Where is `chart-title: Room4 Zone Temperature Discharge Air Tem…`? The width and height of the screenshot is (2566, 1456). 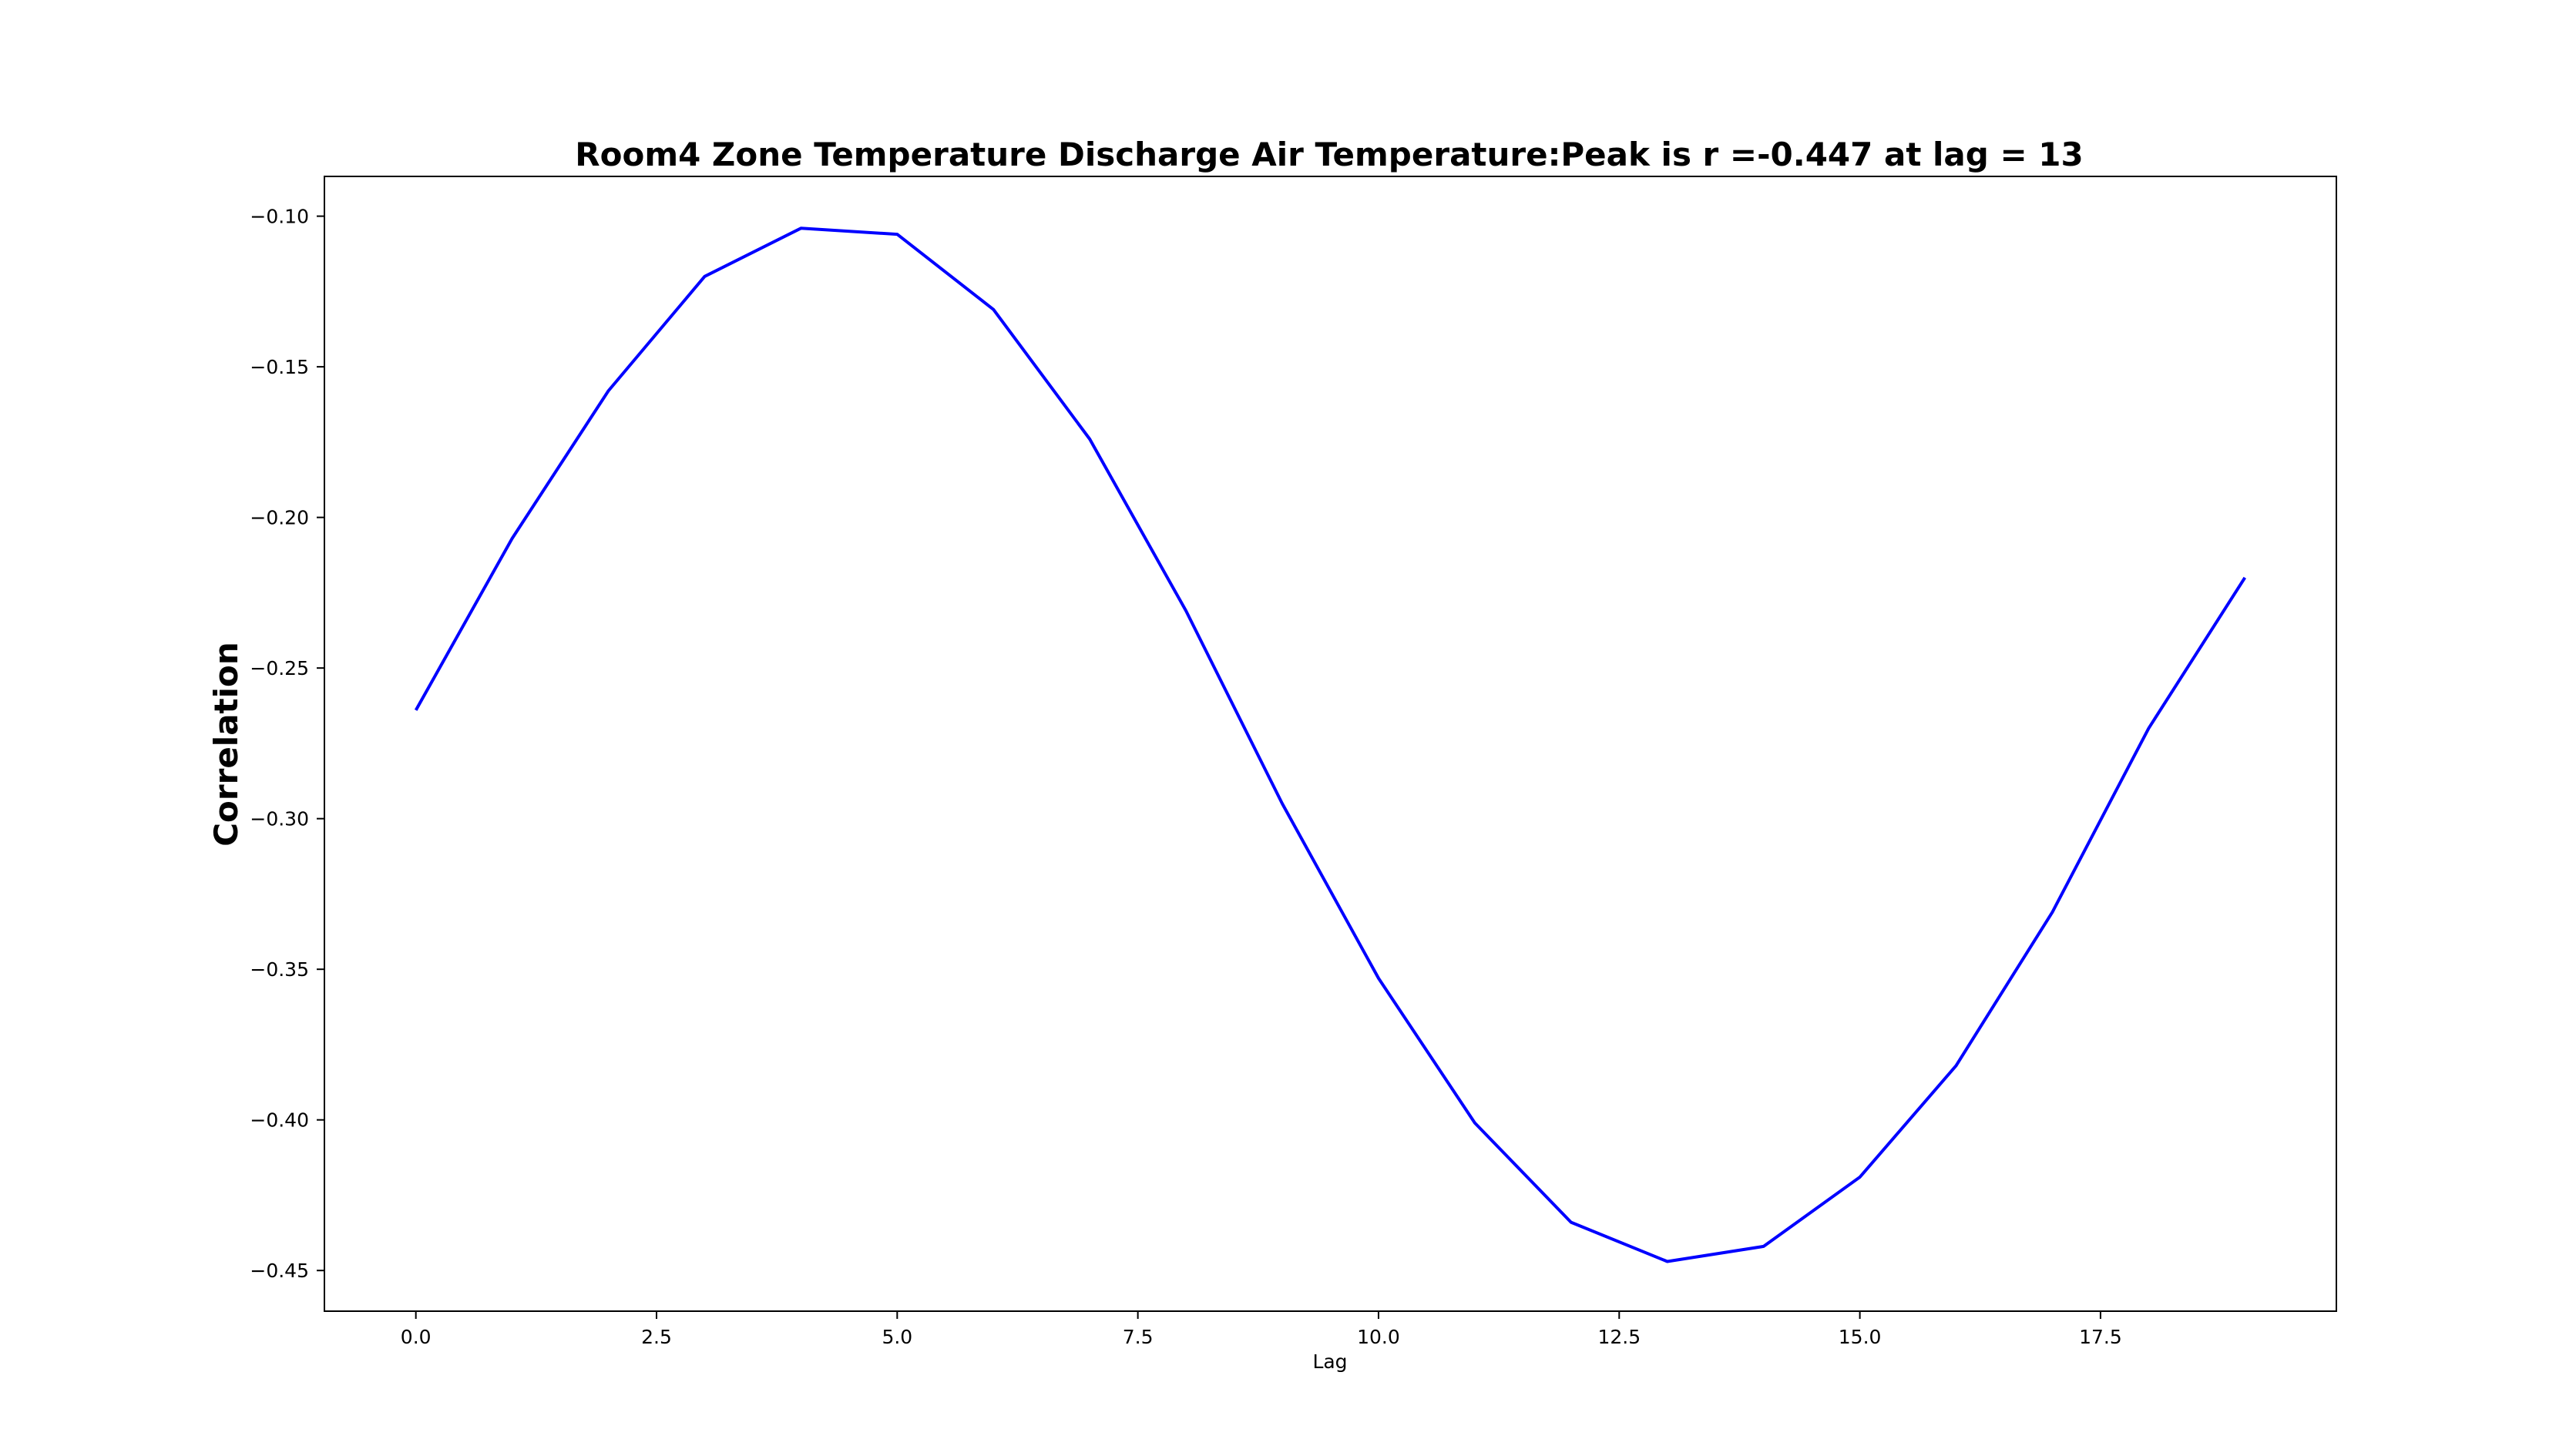 chart-title: Room4 Zone Temperature Discharge Air Tem… is located at coordinates (1329, 154).